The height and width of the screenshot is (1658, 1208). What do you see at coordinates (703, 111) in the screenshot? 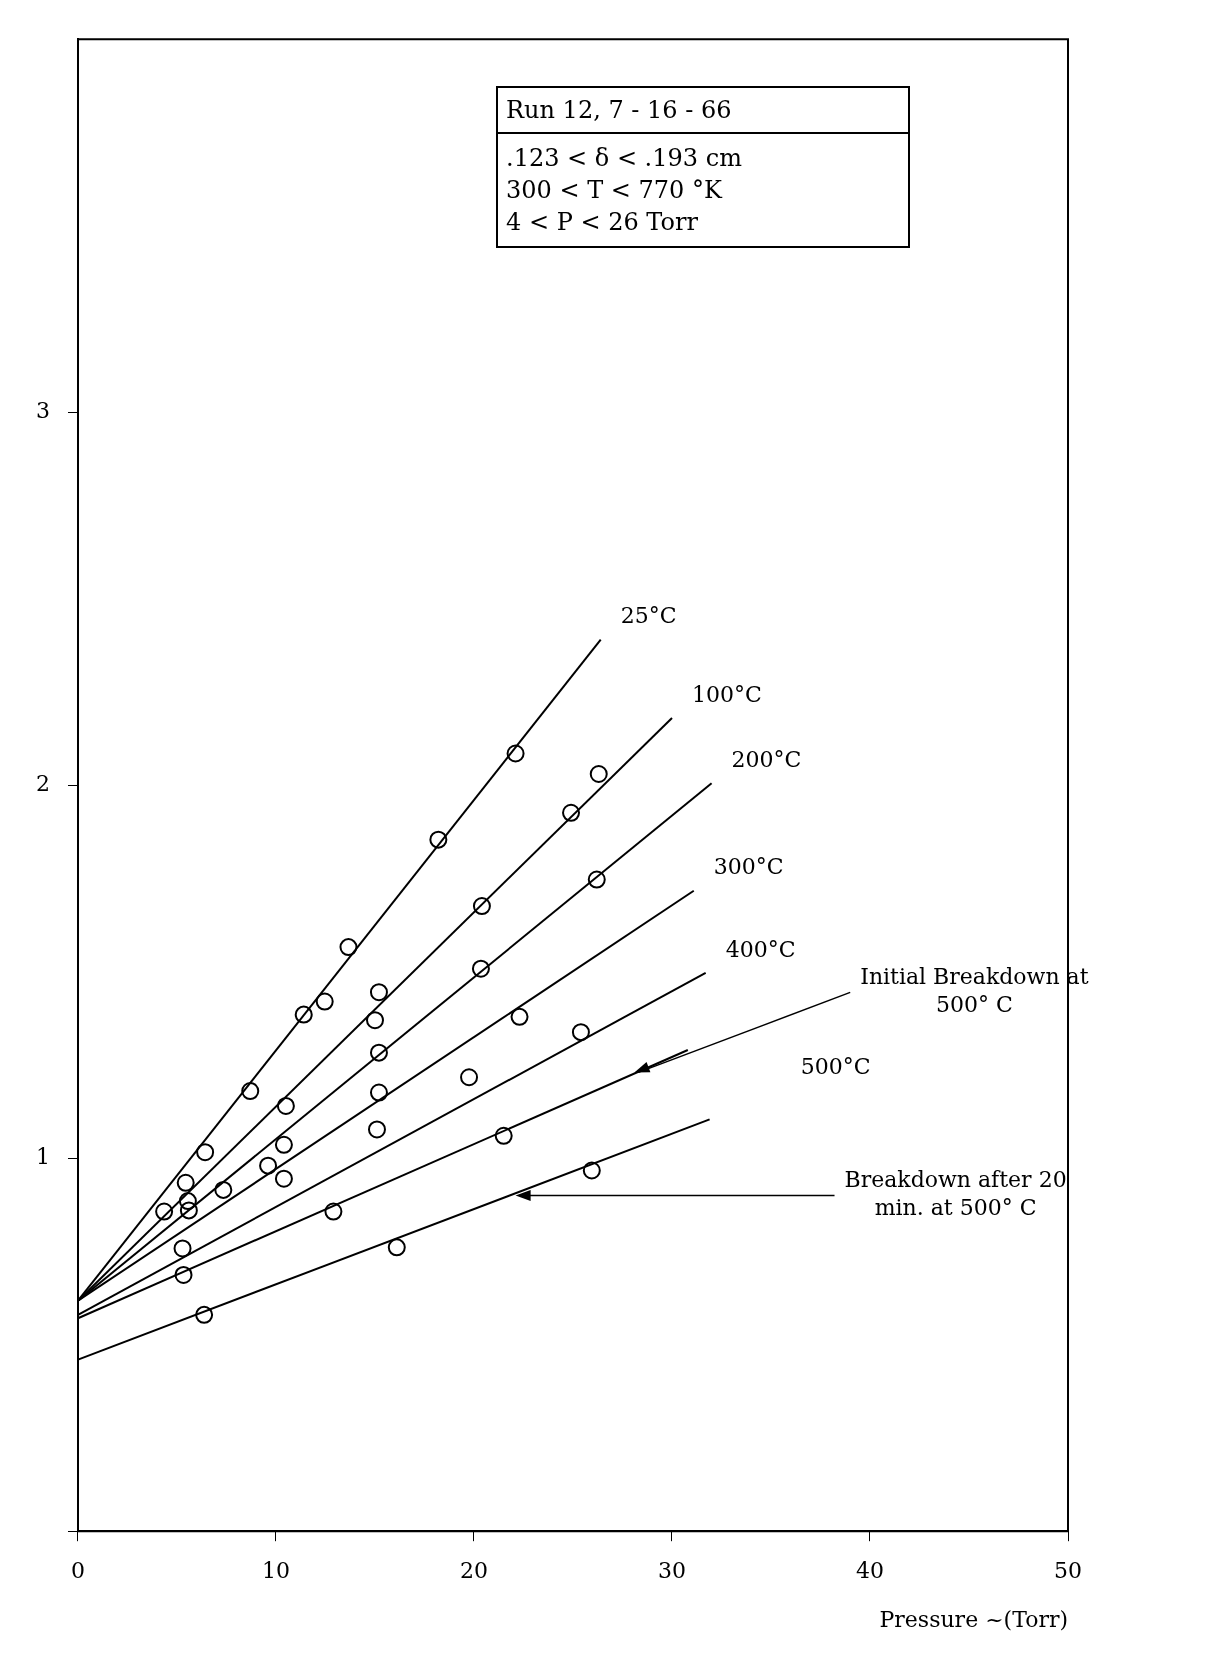
I see `annotation: Run 12, 7 - 16 - 66` at bounding box center [703, 111].